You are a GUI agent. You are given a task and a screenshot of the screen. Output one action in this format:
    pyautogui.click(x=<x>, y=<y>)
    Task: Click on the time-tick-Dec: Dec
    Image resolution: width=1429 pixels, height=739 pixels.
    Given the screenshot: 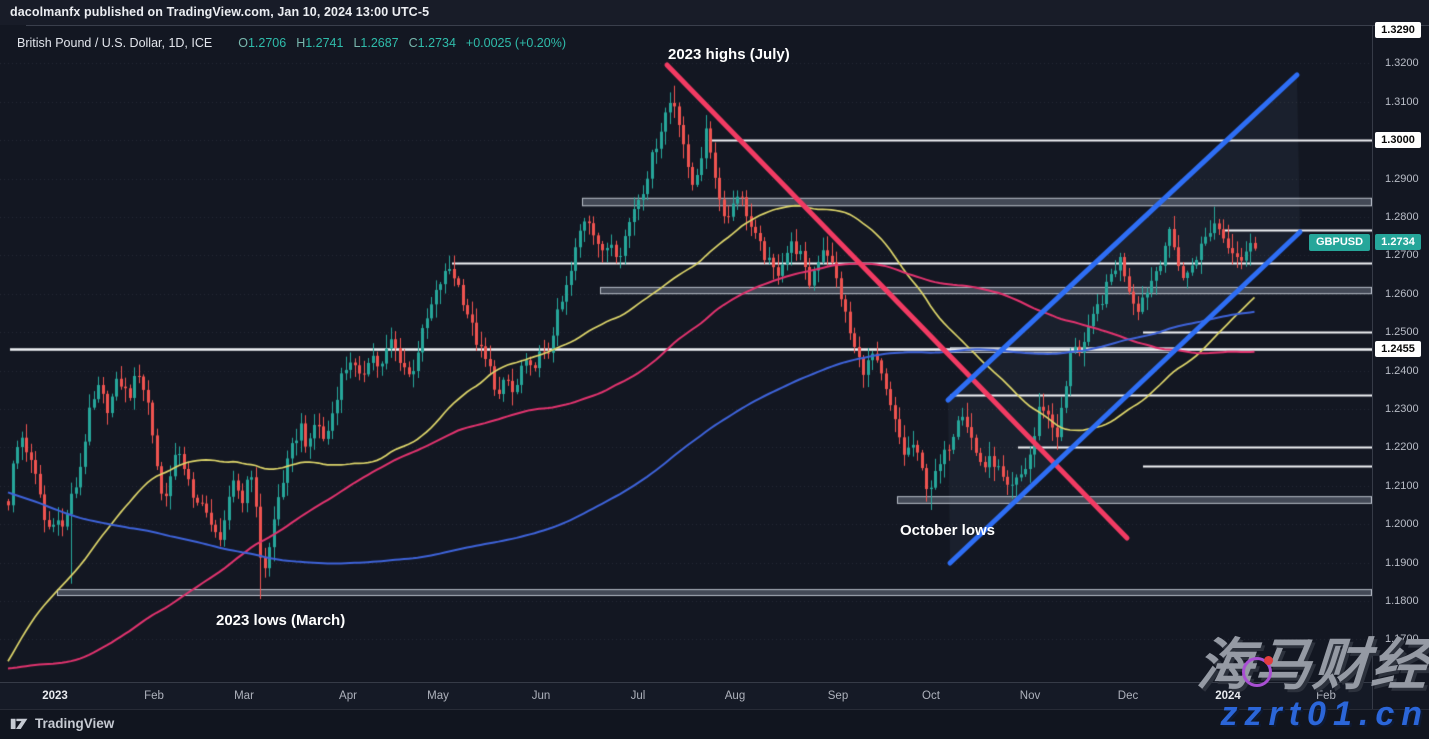 What is the action you would take?
    pyautogui.click(x=1128, y=696)
    